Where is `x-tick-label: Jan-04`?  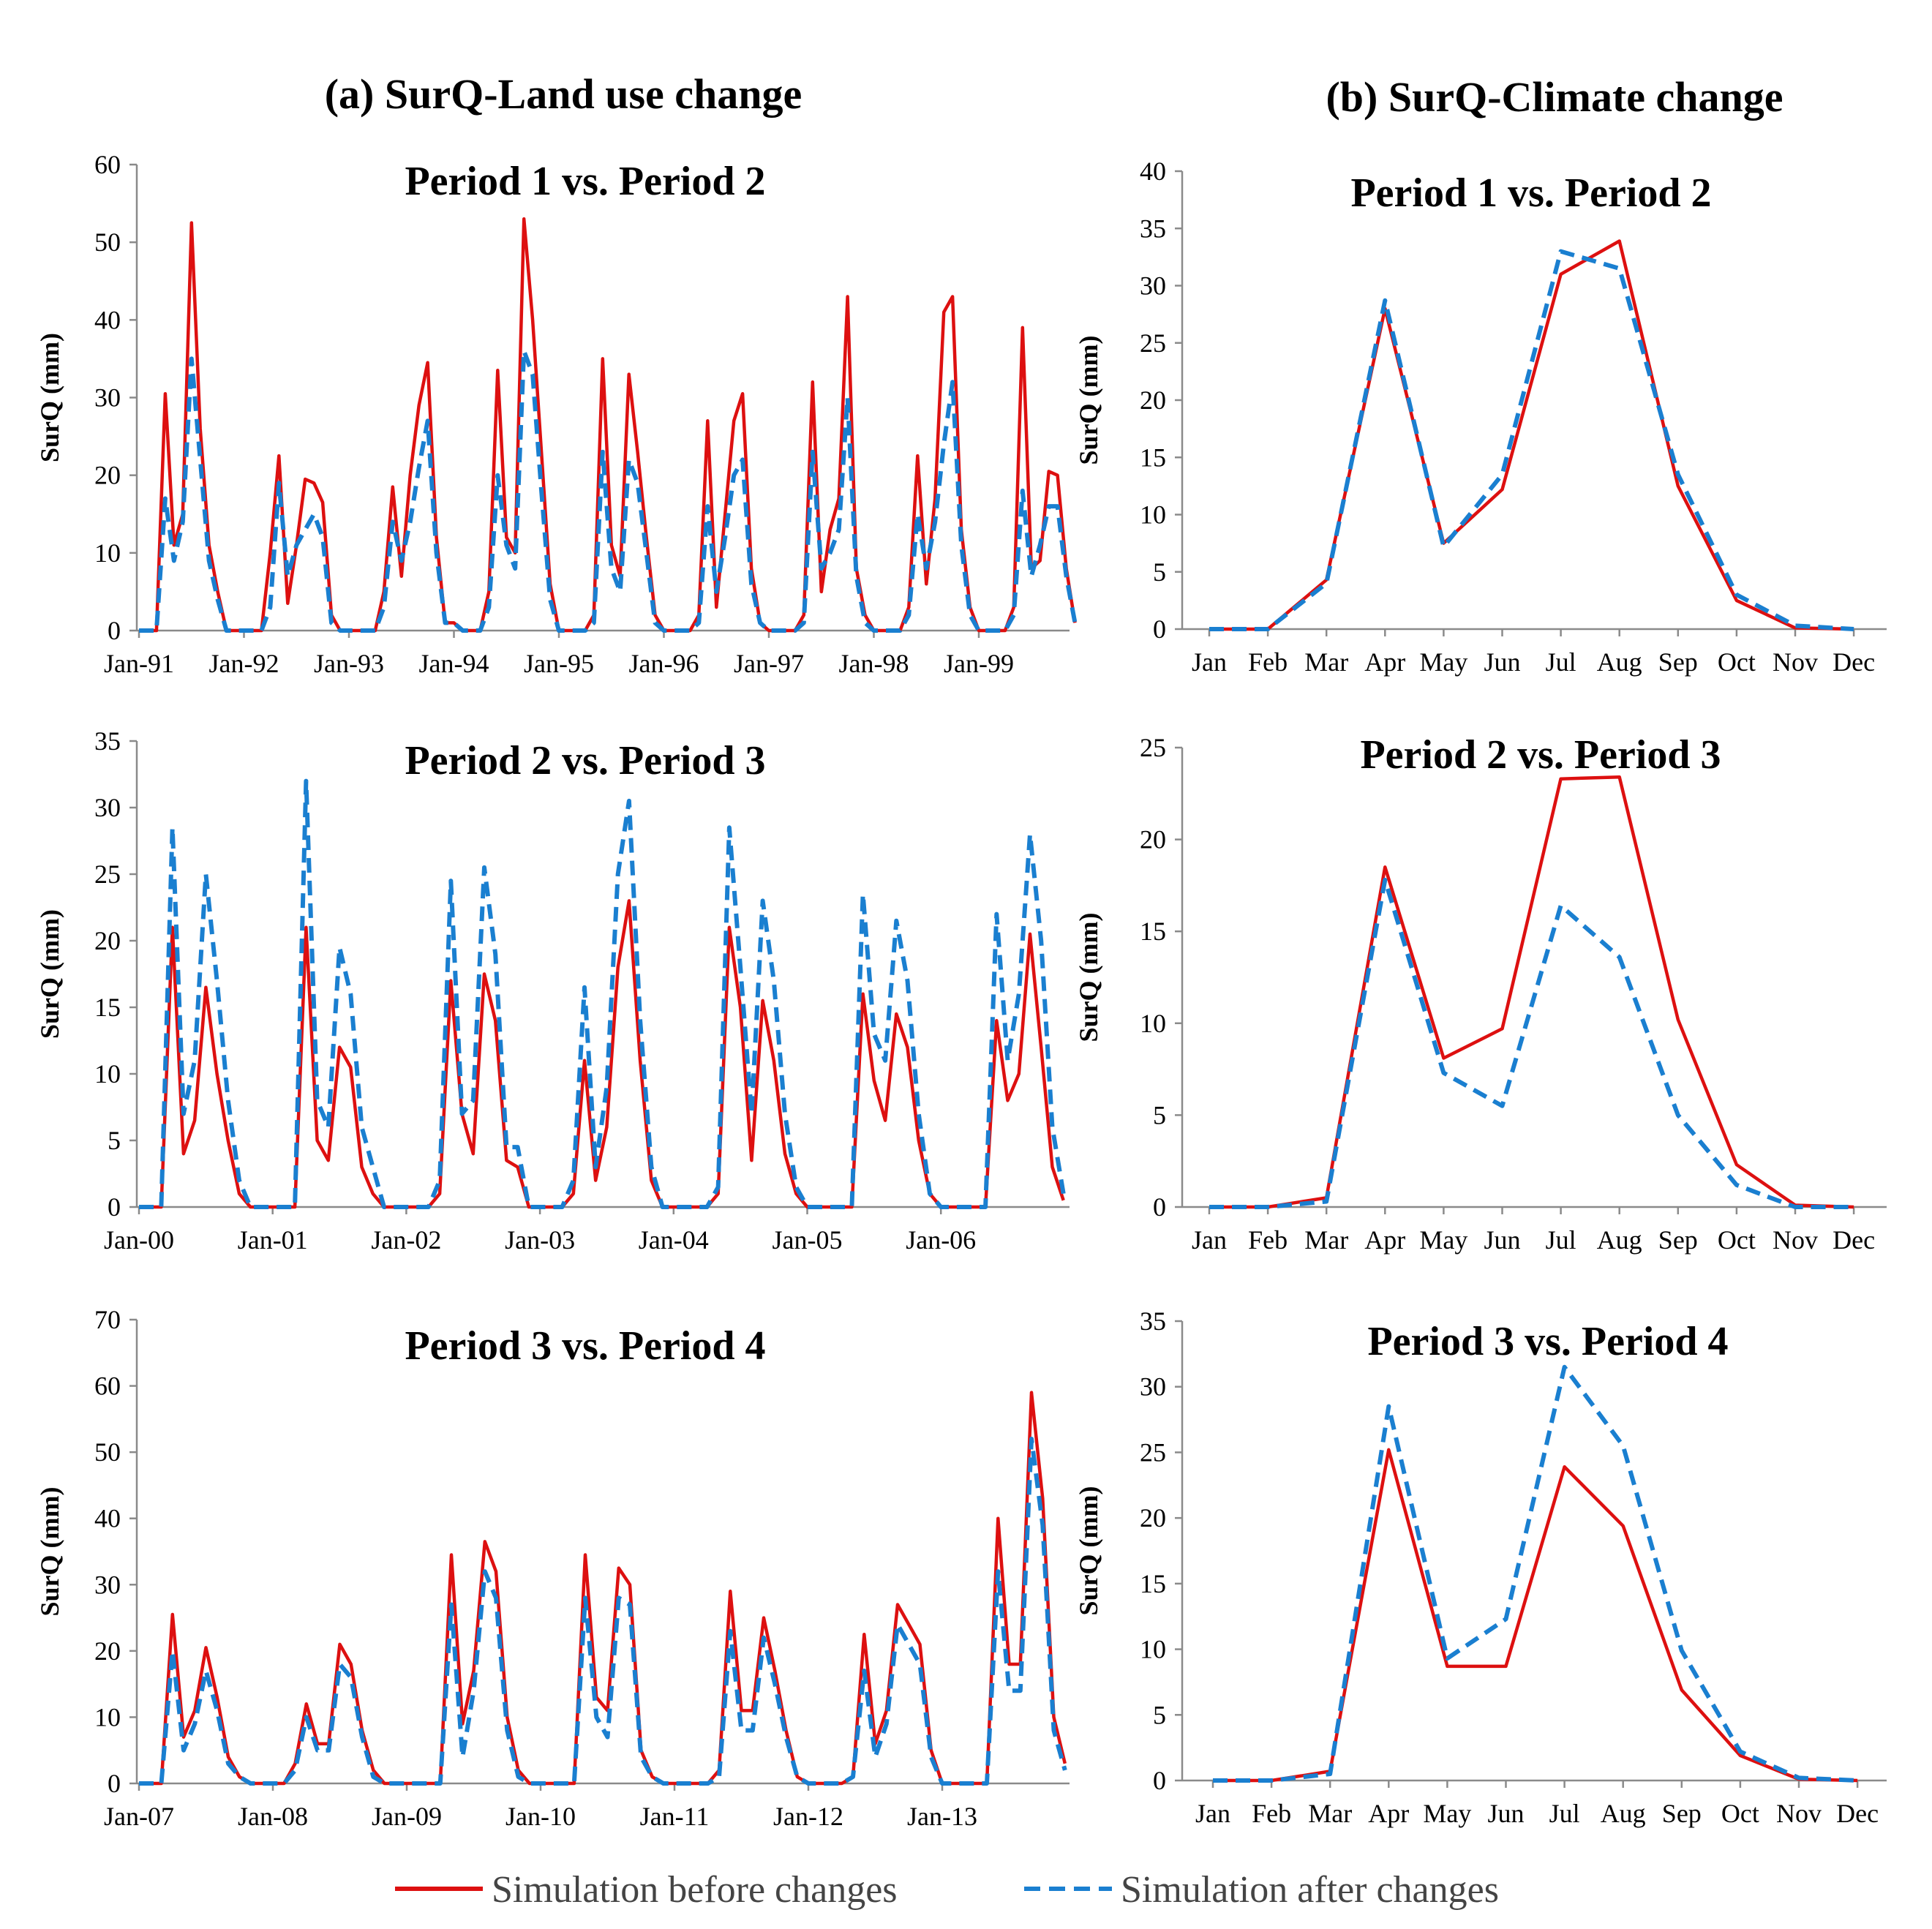
x-tick-label: Jan-04 is located at coordinates (674, 1240).